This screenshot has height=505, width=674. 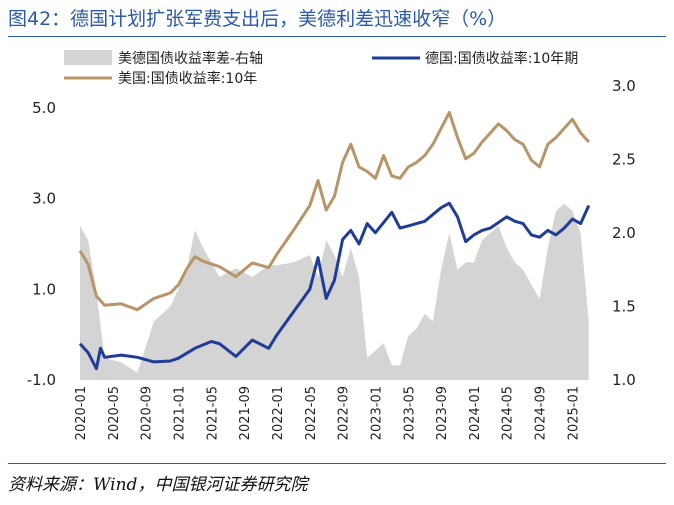 I want to click on title-rule, so click(x=337, y=36).